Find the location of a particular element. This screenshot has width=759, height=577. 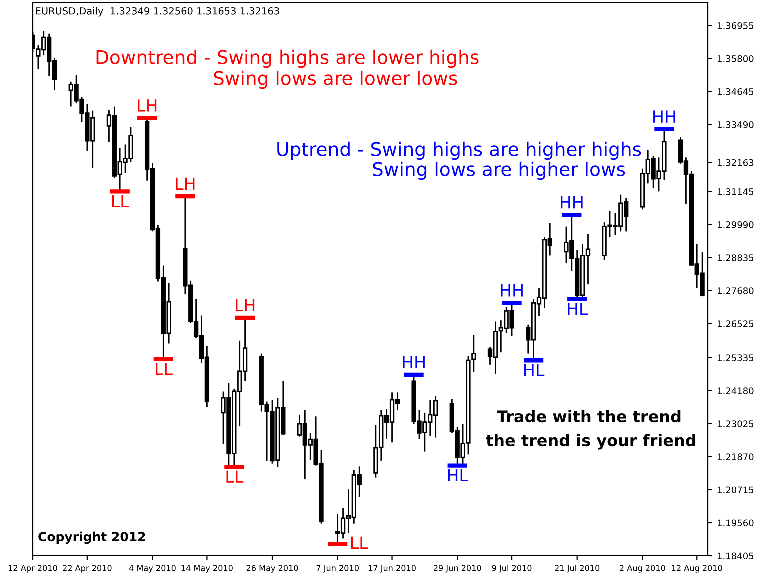

y-tick-label: 1.35800 is located at coordinates (736, 58).